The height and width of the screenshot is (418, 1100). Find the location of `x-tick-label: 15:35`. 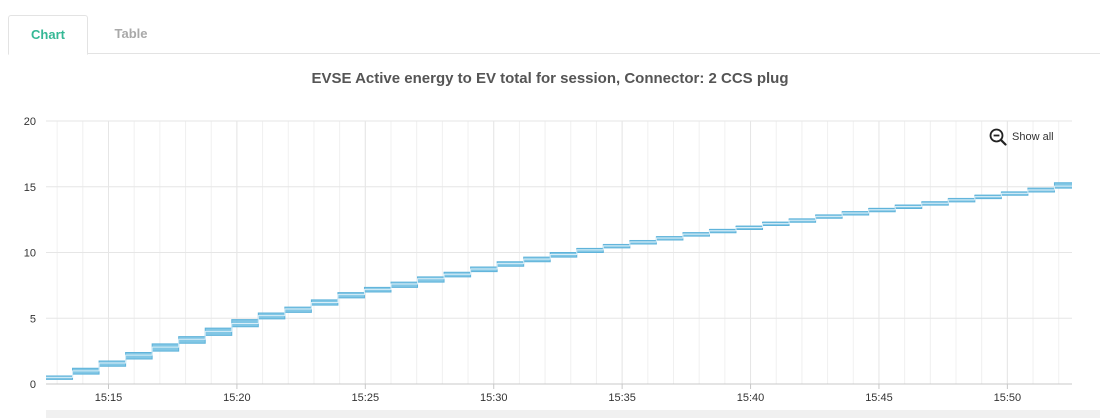

x-tick-label: 15:35 is located at coordinates (622, 398).